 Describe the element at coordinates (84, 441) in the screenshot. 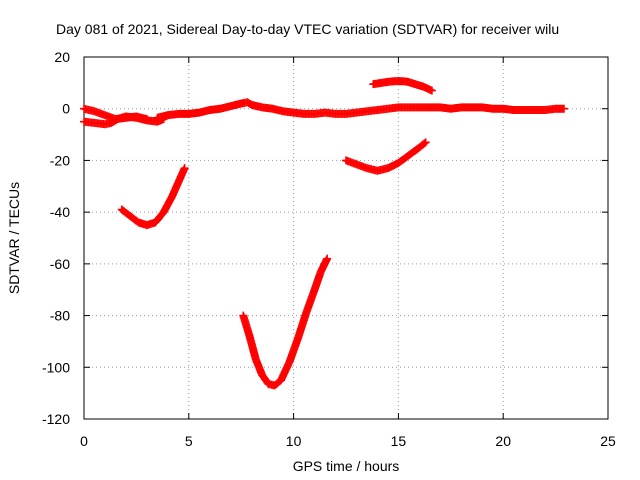

I see `x-tick-label: 0` at that location.